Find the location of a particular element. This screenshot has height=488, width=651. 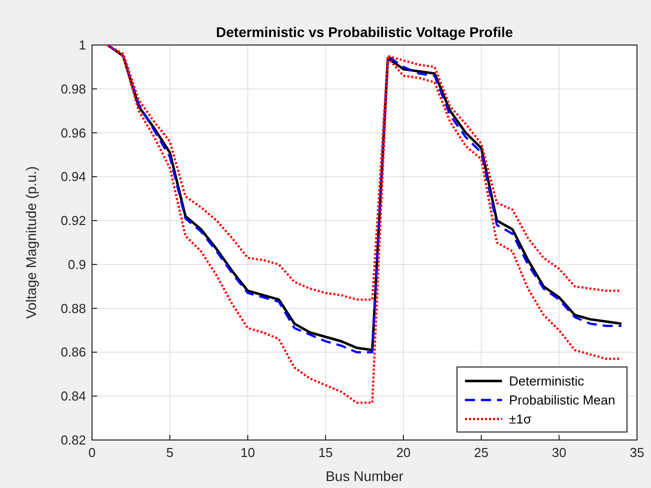

y-tick-label: 0.98 is located at coordinates (73, 88).